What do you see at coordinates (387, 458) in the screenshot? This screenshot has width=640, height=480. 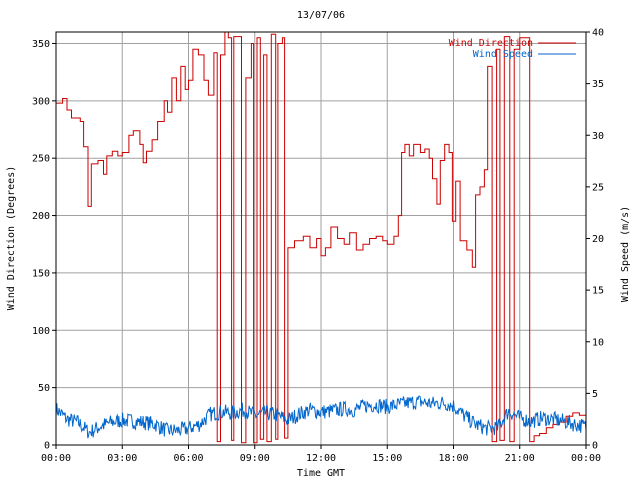 I see `x-tick-label: 15:00` at bounding box center [387, 458].